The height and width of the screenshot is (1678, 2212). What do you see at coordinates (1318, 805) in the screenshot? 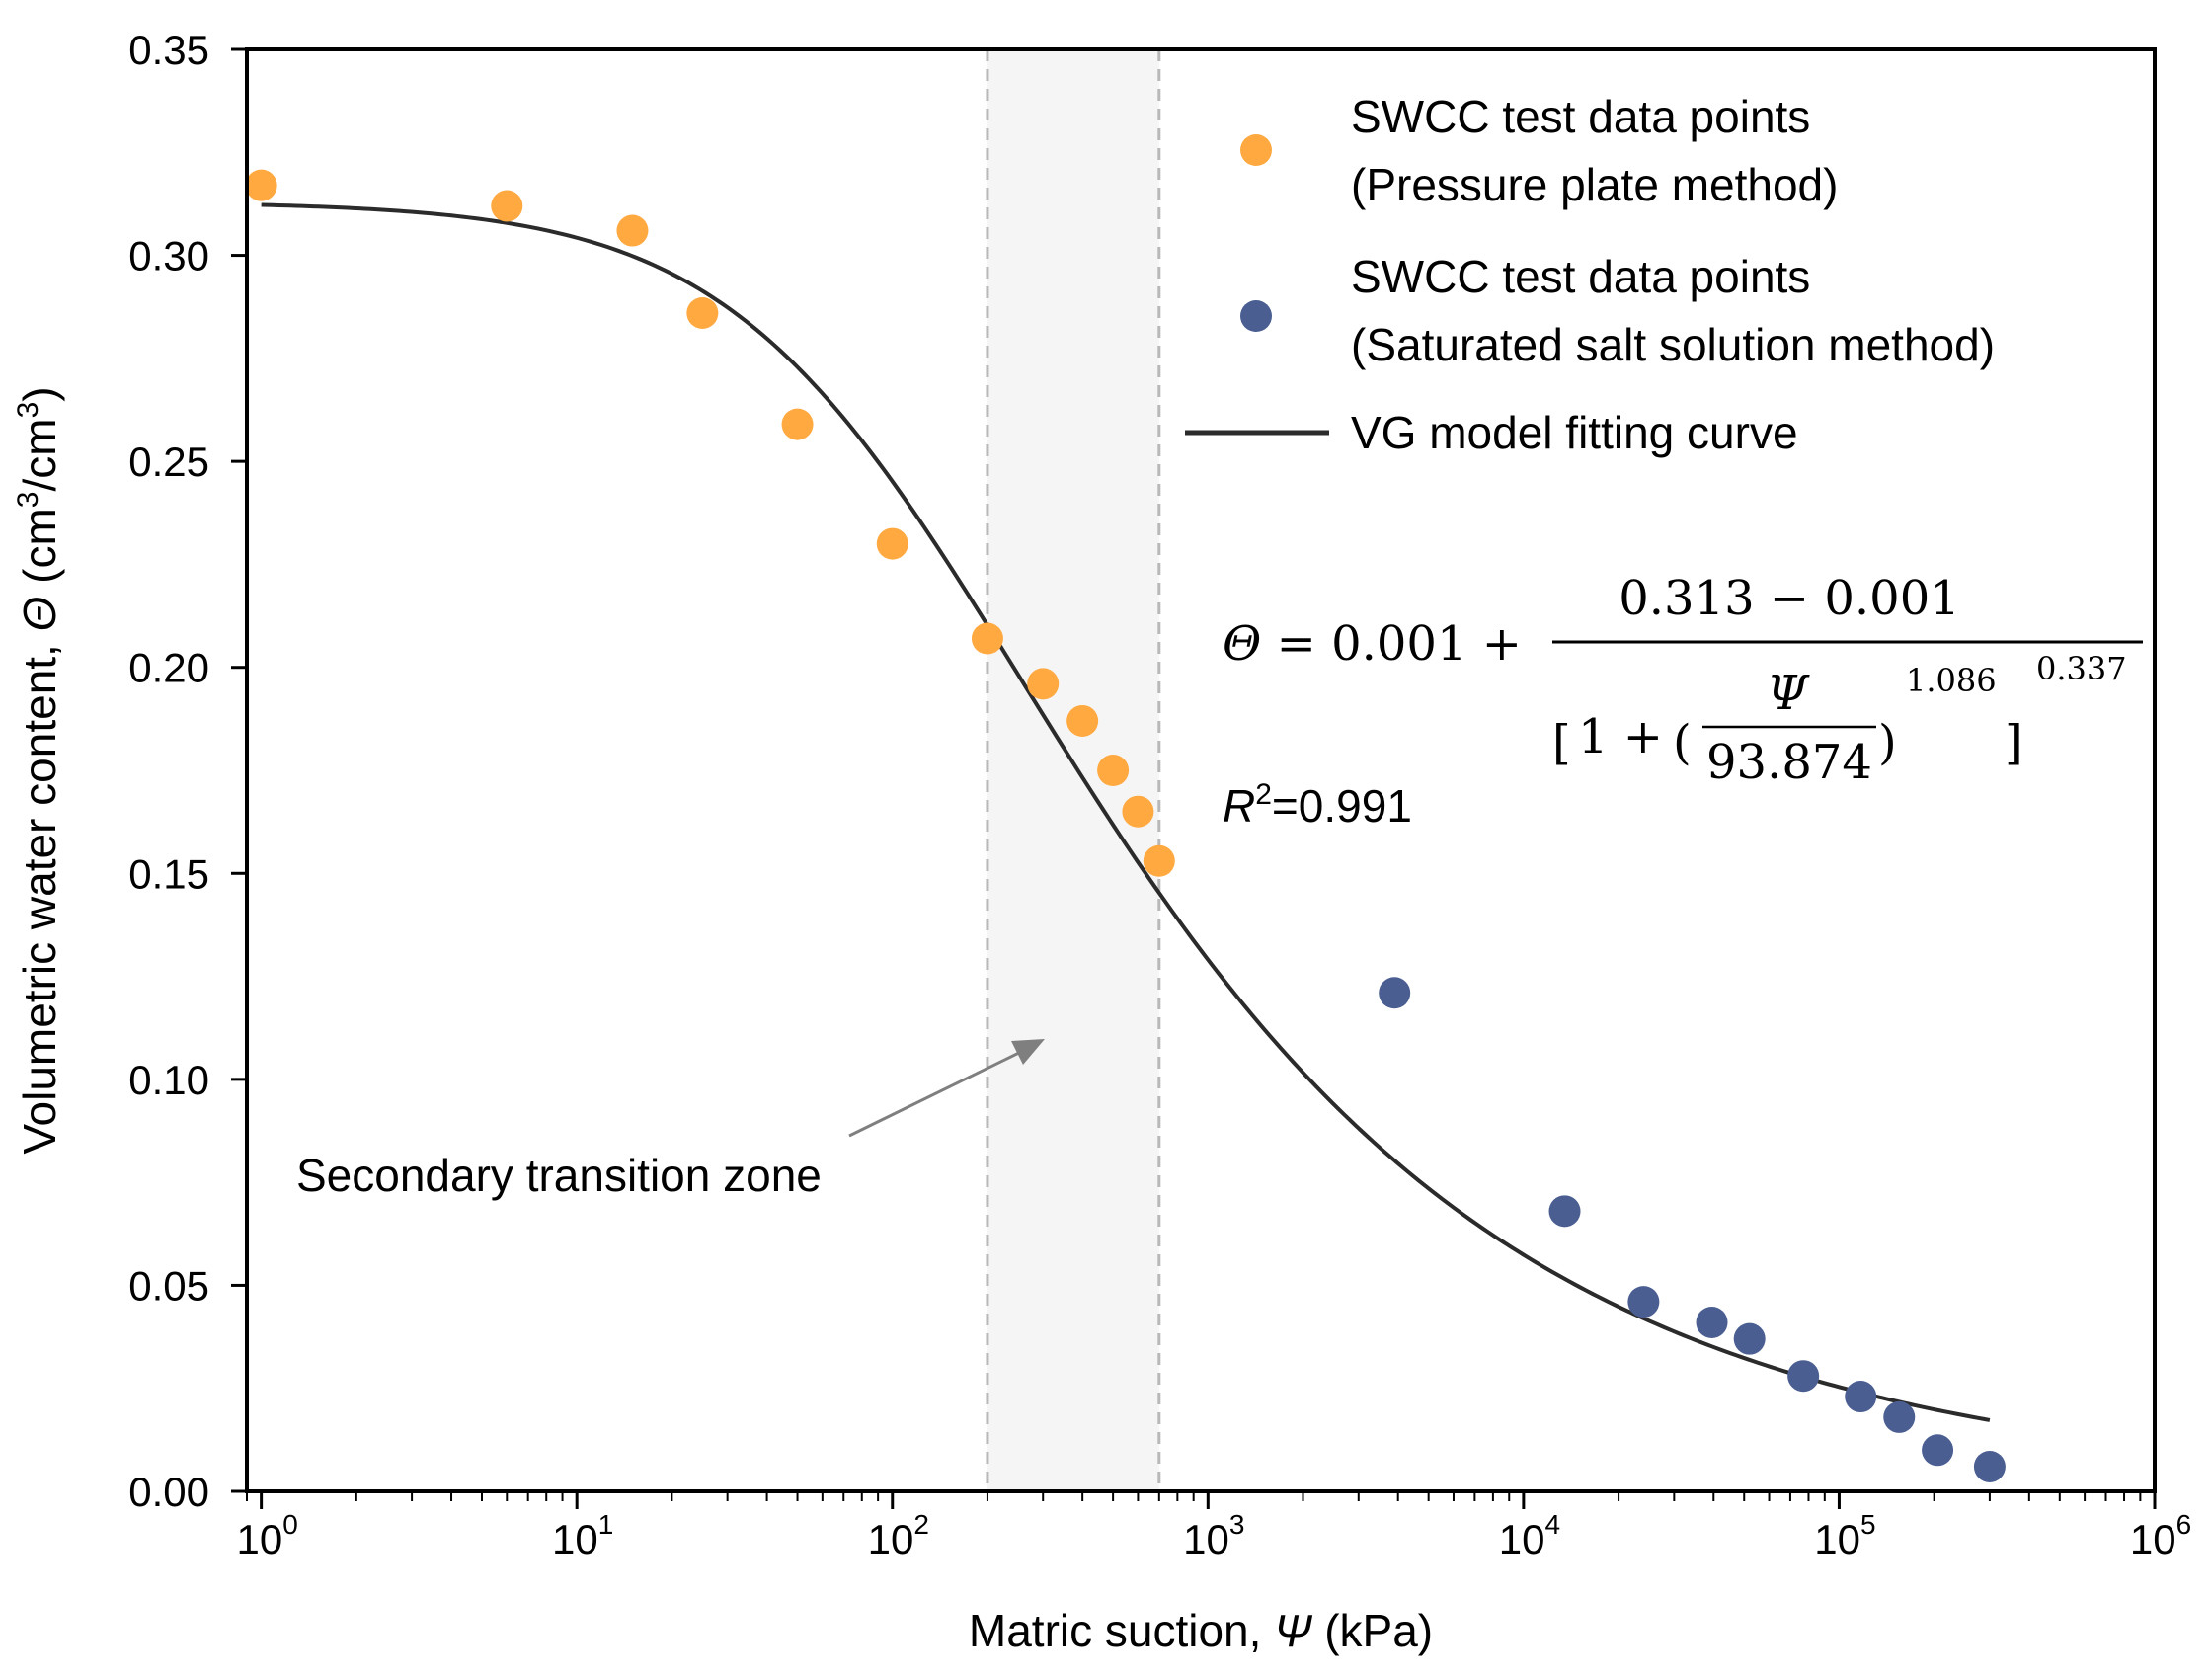
I see `r-squared-label: R2=0.991` at bounding box center [1318, 805].